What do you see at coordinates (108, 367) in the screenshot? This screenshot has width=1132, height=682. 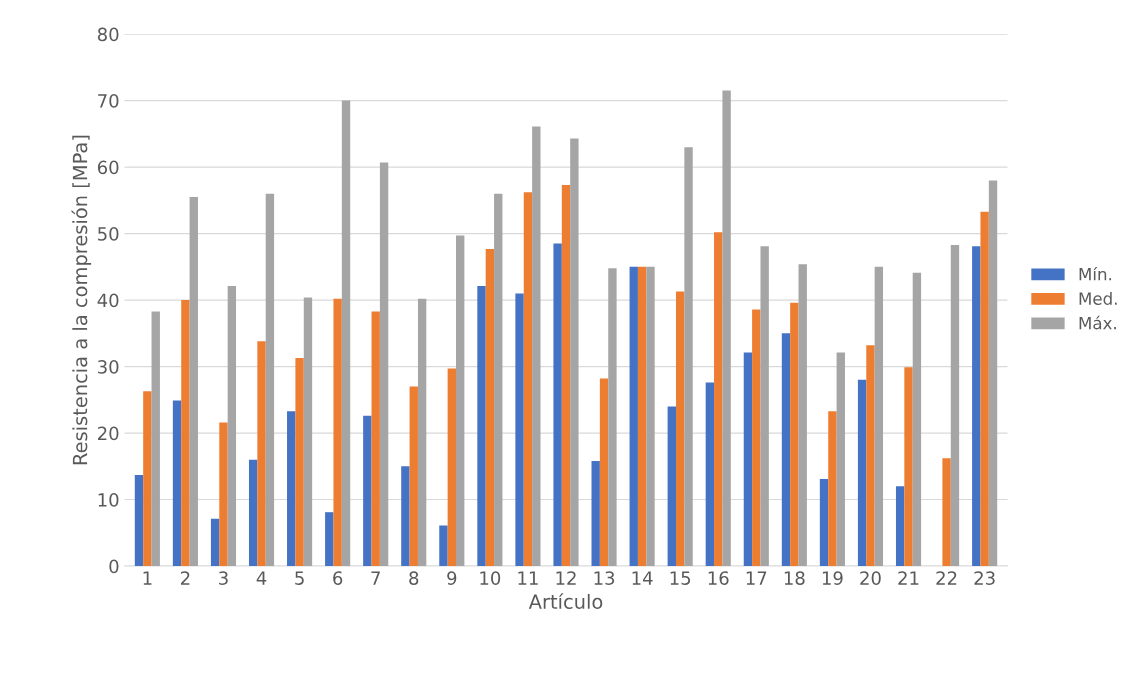 I see `y-tick-label: 30` at bounding box center [108, 367].